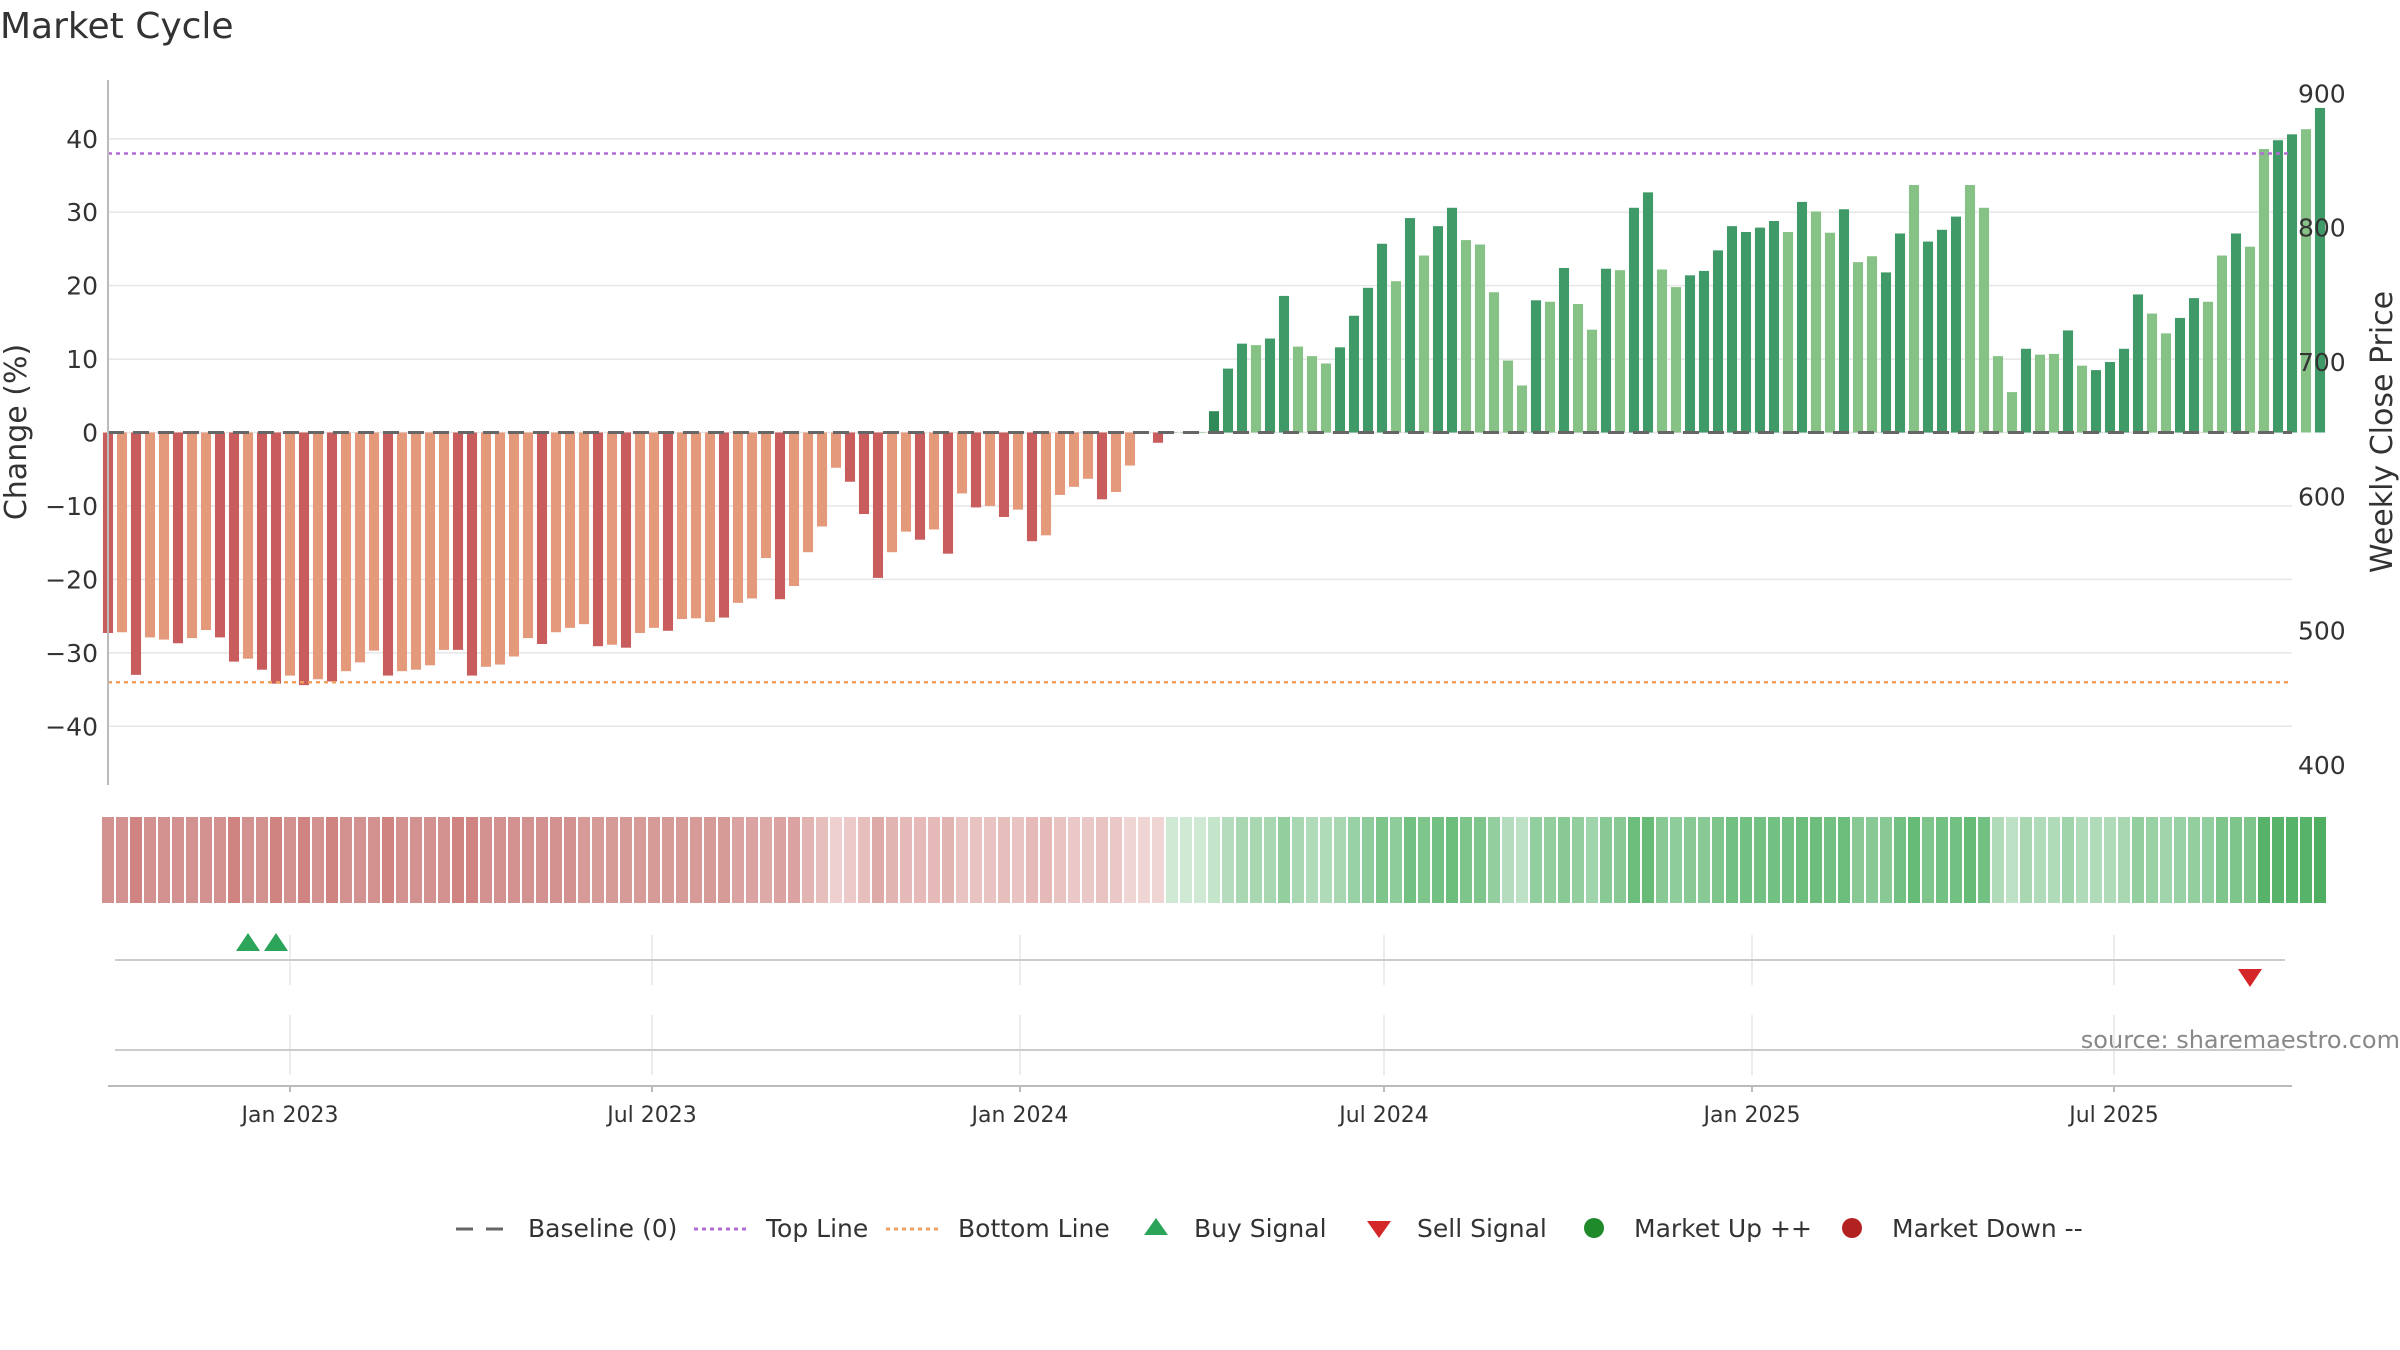  I want to click on y-tick-left: 40, so click(82, 139).